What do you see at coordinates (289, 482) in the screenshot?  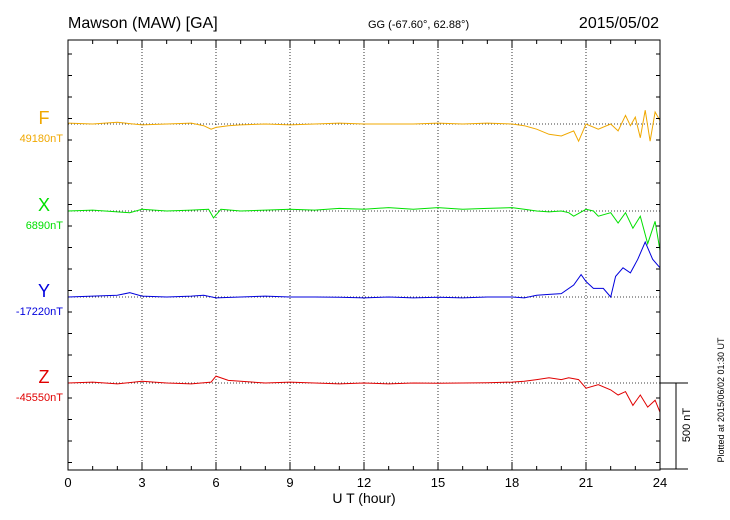 I see `x-tick-label: 9` at bounding box center [289, 482].